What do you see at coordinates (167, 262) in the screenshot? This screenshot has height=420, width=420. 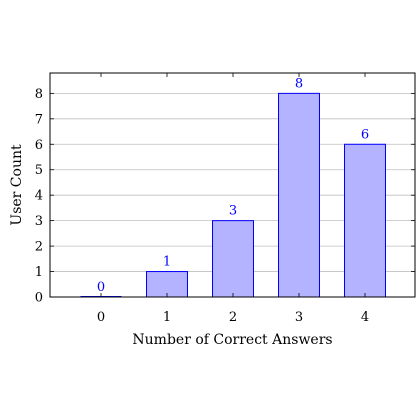 I see `data-label: 1` at bounding box center [167, 262].